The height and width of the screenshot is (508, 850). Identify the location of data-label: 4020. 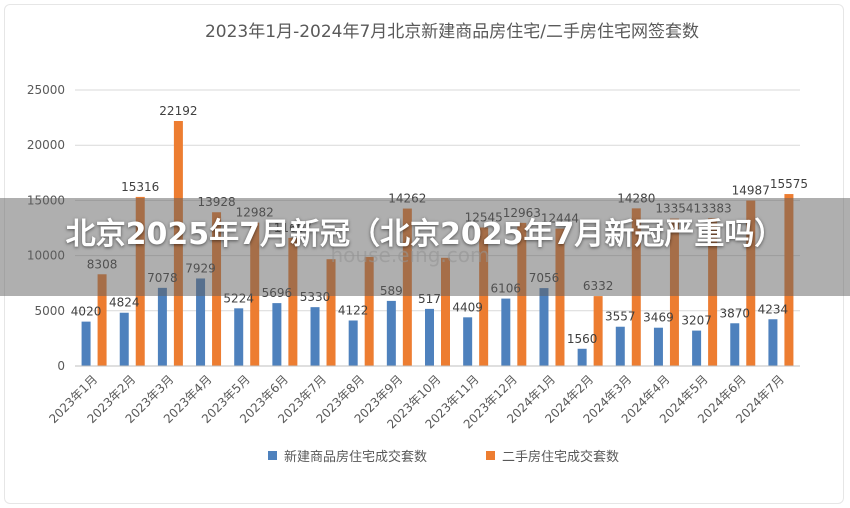
(86, 312).